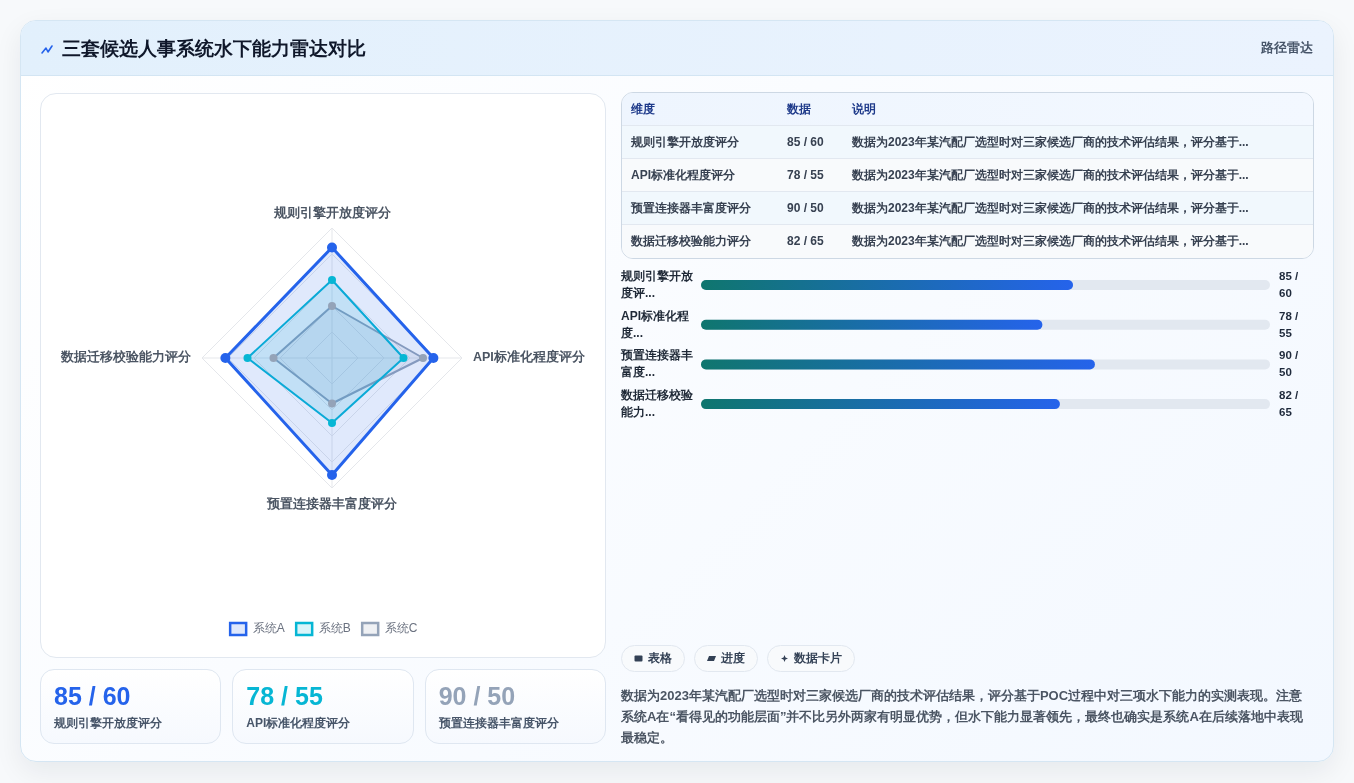 Image resolution: width=1354 pixels, height=783 pixels. What do you see at coordinates (1289, 364) in the screenshot?
I see `data-label: 90 / 50` at bounding box center [1289, 364].